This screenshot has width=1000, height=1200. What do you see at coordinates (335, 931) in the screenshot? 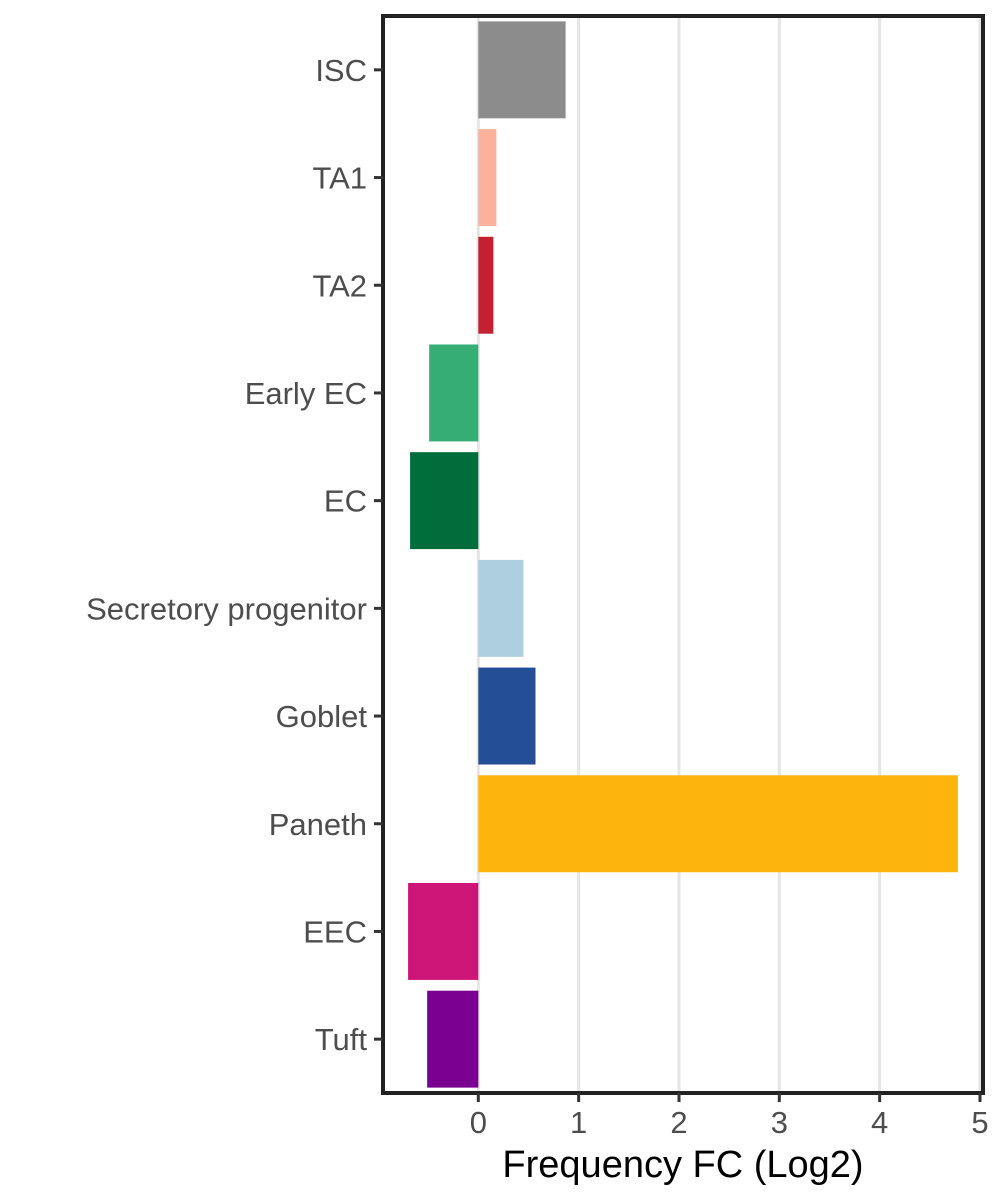
I see `y-tick-label: EEC` at bounding box center [335, 931].